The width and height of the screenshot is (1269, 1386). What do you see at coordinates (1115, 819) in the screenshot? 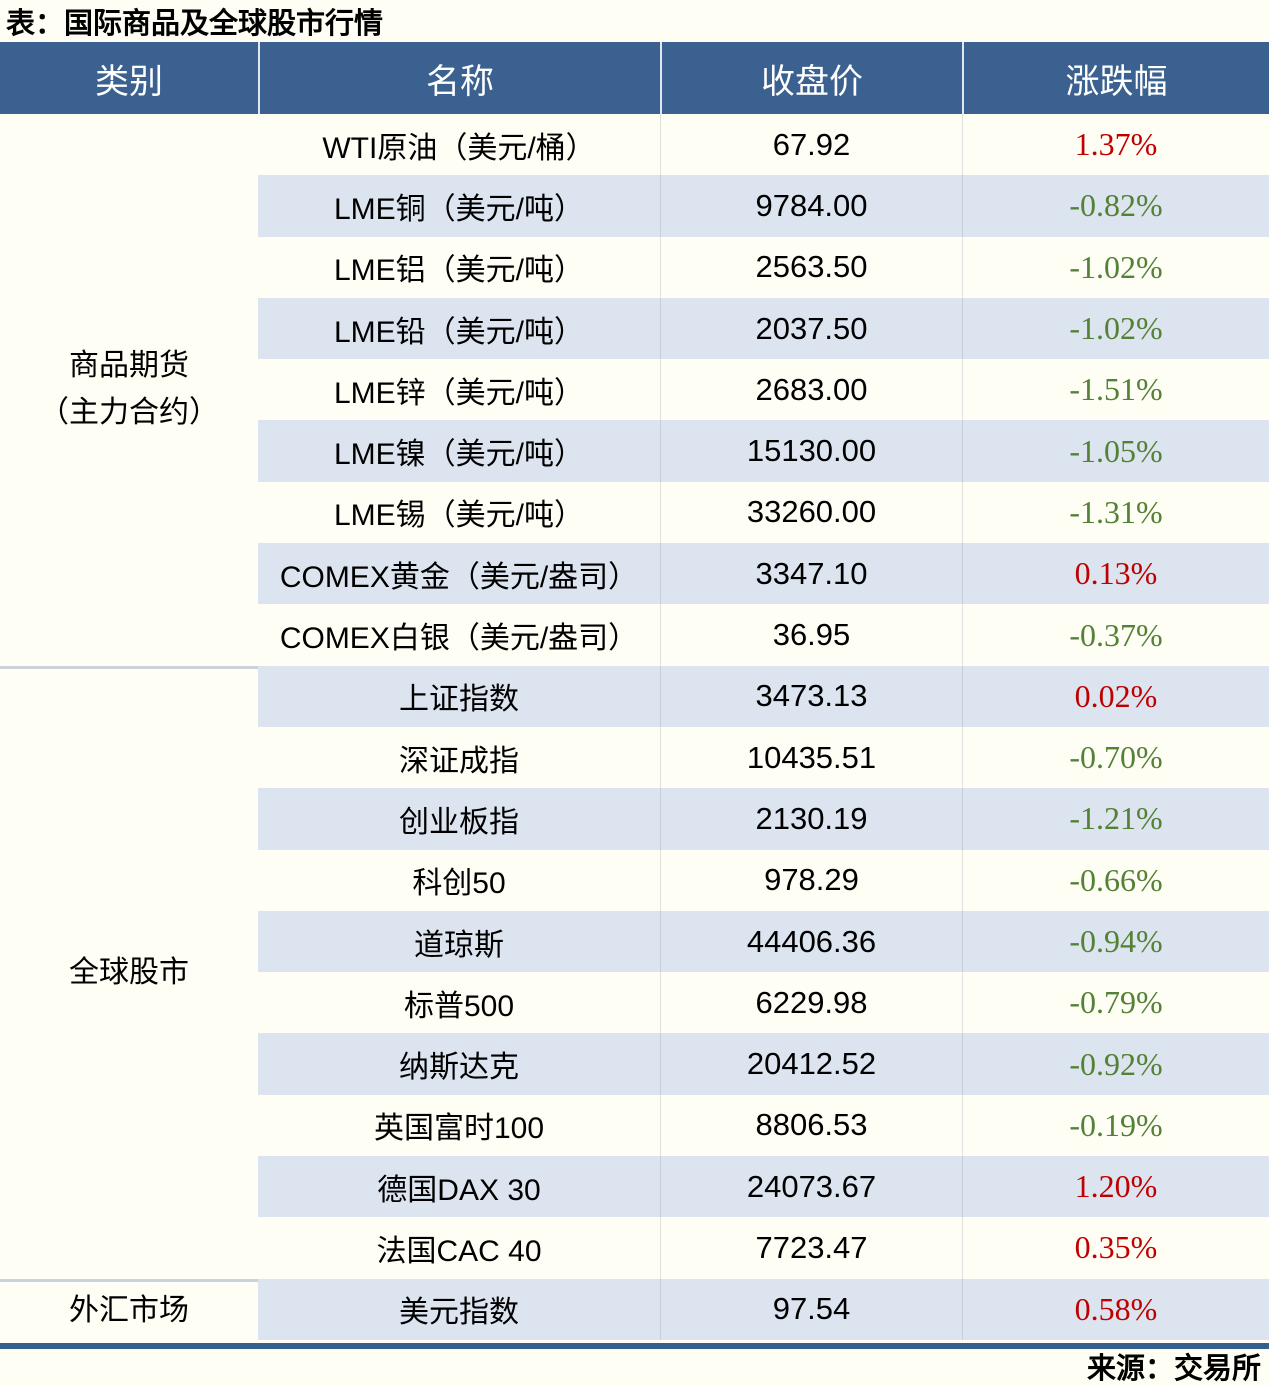
I see `change-cell: -1.21%` at bounding box center [1115, 819].